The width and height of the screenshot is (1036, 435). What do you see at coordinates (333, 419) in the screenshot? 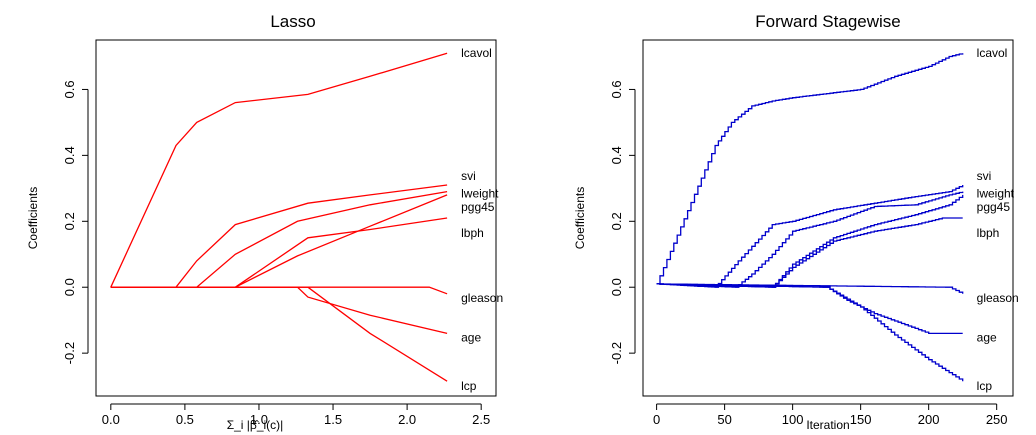
I see `x-tick-label: 1.5` at bounding box center [333, 419].